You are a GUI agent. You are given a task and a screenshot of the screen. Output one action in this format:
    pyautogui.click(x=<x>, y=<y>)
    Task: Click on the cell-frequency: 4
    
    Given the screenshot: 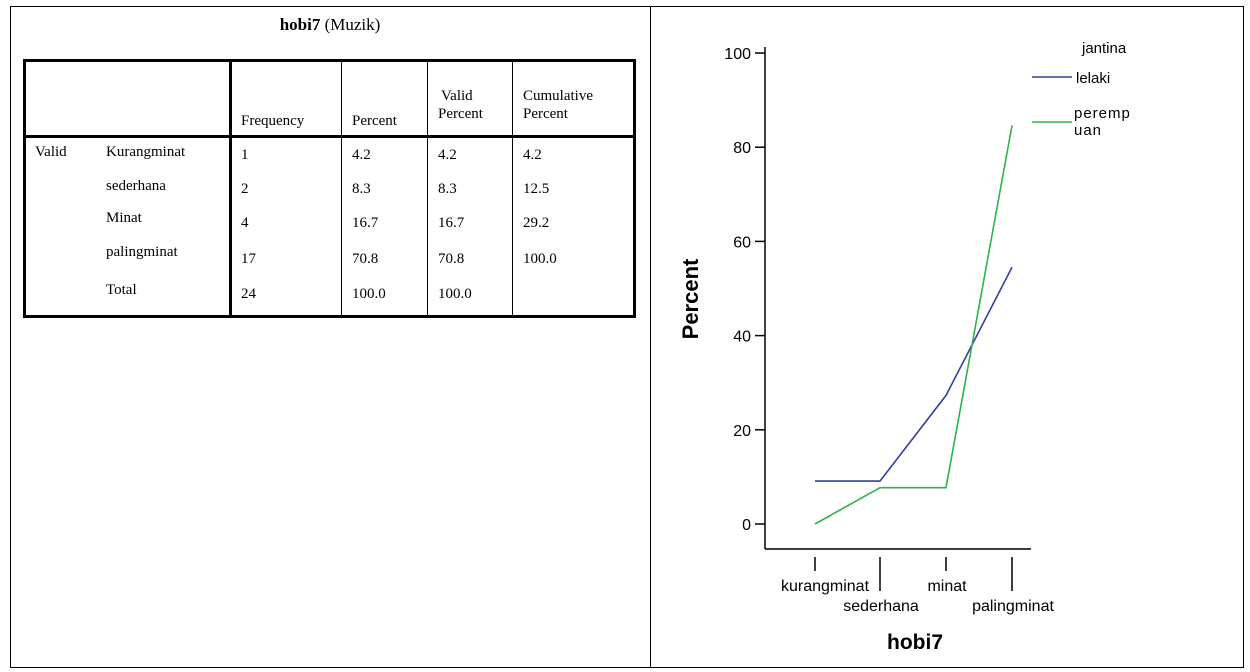 What is the action you would take?
    pyautogui.click(x=245, y=223)
    